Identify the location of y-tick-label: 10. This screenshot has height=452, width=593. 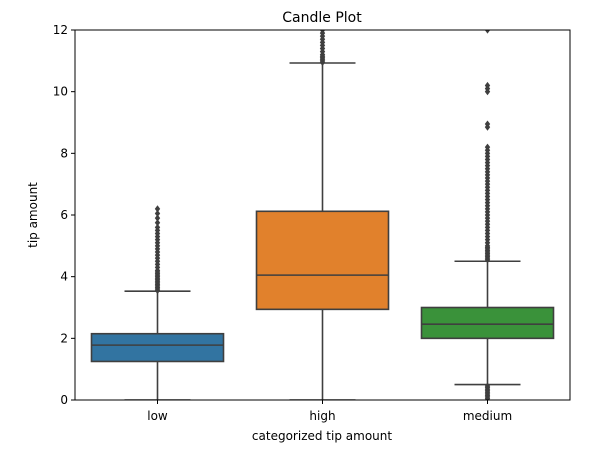
(60, 92).